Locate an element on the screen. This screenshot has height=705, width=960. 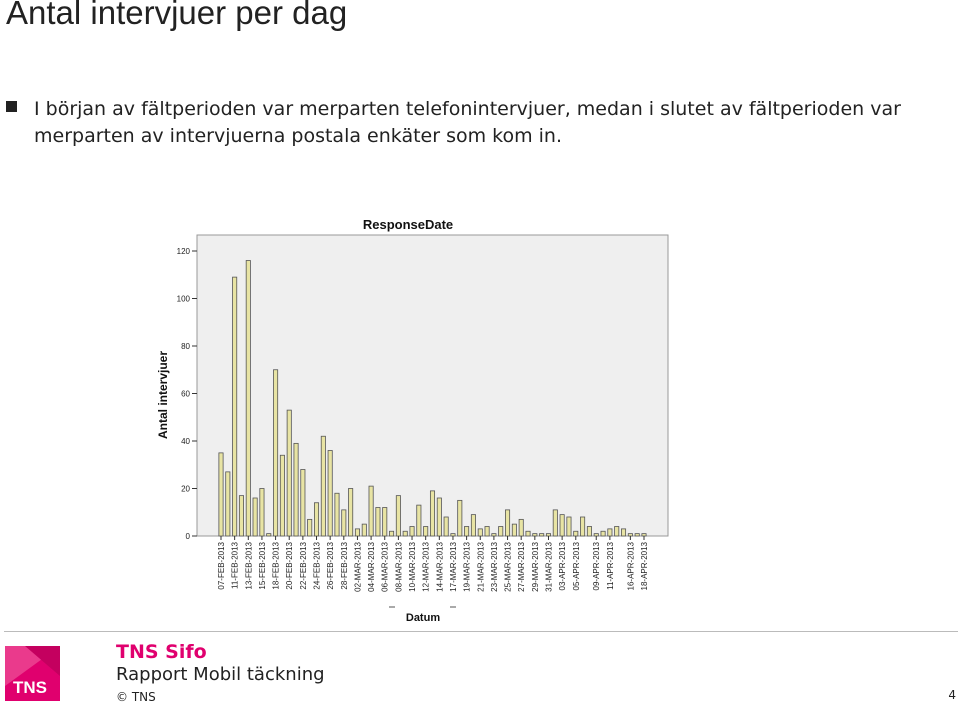
x-tick-label: 13-FEB-2013 is located at coordinates (248, 565).